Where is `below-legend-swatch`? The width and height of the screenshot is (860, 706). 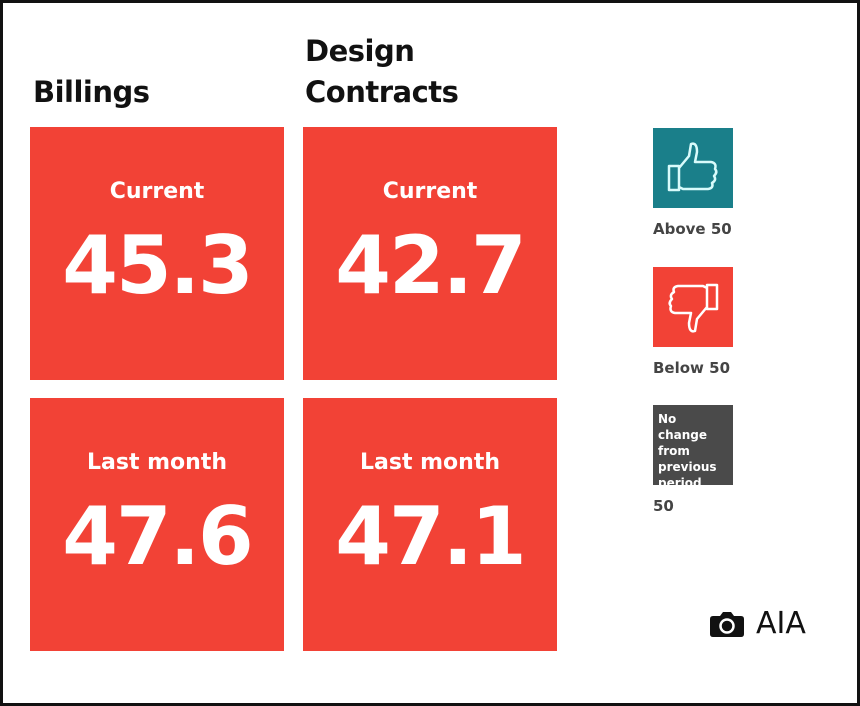 below-legend-swatch is located at coordinates (693, 307).